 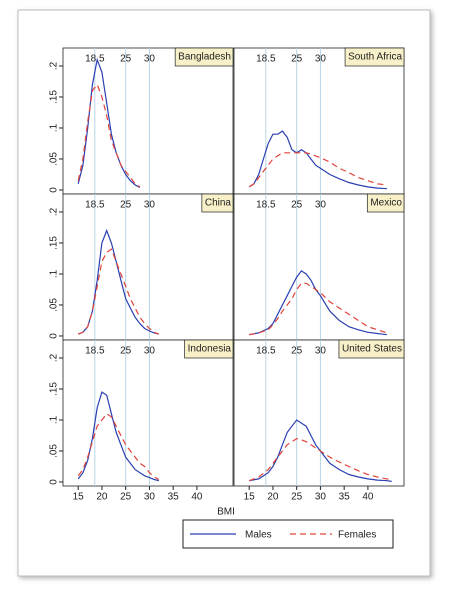 I want to click on panel-title: Mexico, so click(x=386, y=203).